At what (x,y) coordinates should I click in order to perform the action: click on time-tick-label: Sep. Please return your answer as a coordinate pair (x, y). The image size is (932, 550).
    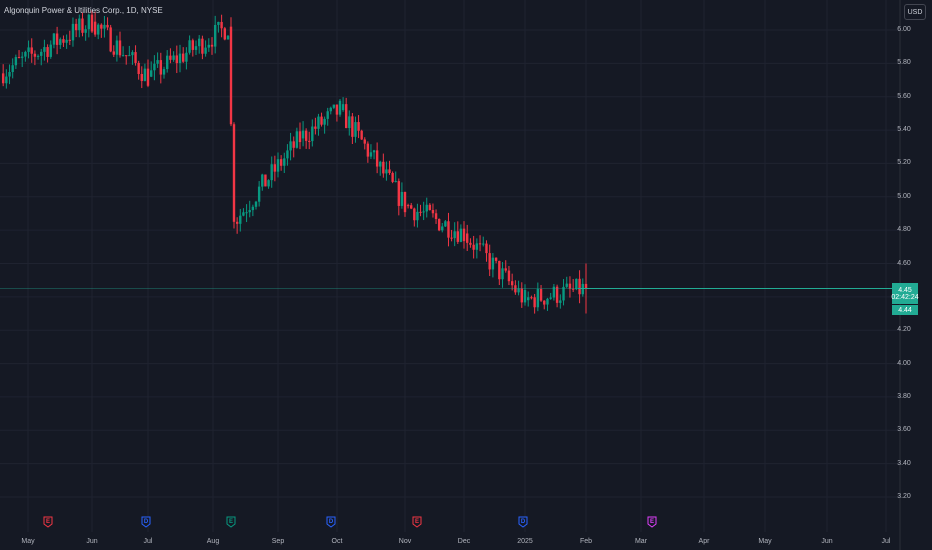
    Looking at the image, I should click on (278, 541).